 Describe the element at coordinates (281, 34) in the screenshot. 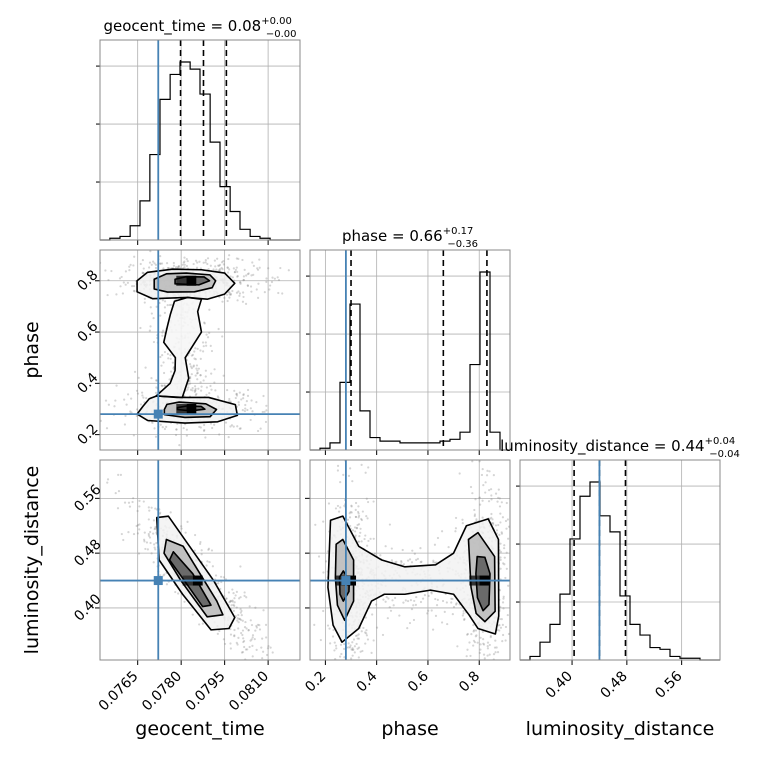

I see `title-minus-error: −0.00` at that location.